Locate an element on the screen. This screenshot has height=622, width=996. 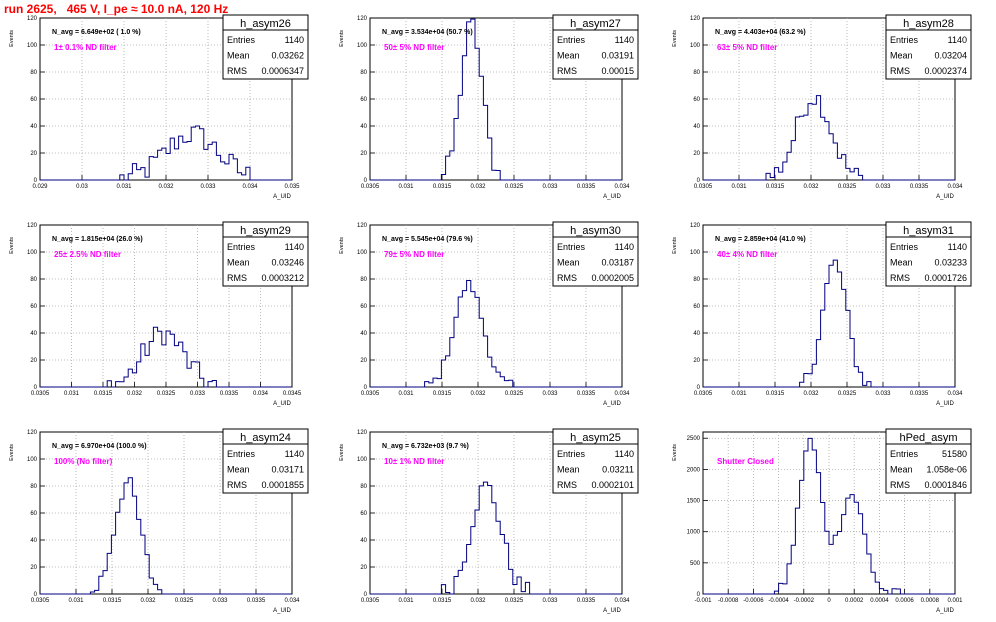
stats-value: 0.03191 is located at coordinates (617, 56).